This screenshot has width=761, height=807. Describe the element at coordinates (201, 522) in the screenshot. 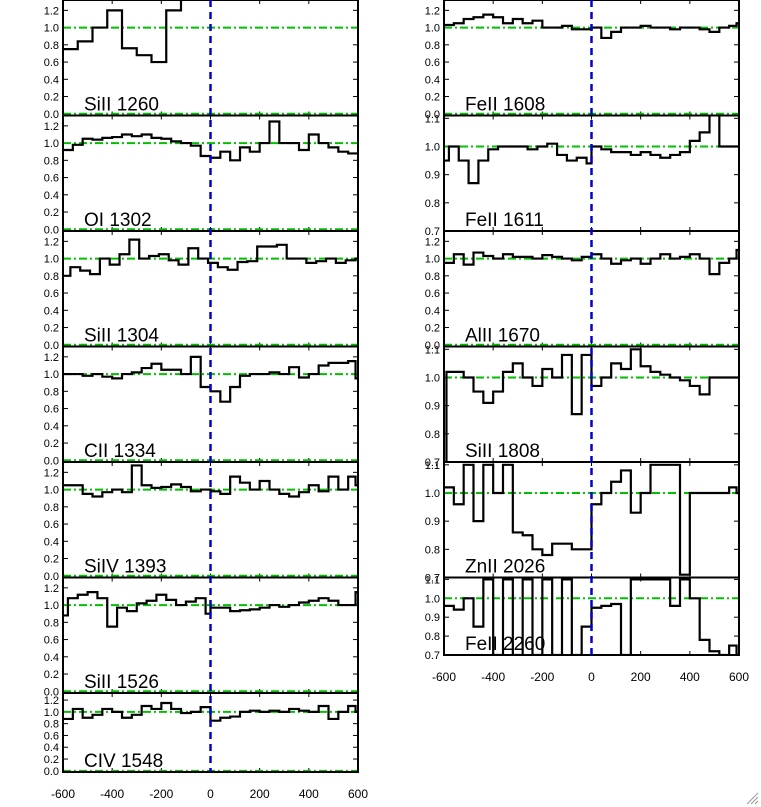

I see `panel-siiv-1393: 0.0 0.2 0.4 0.6 0.8 1.0 1.2 SiIV 1393` at that location.